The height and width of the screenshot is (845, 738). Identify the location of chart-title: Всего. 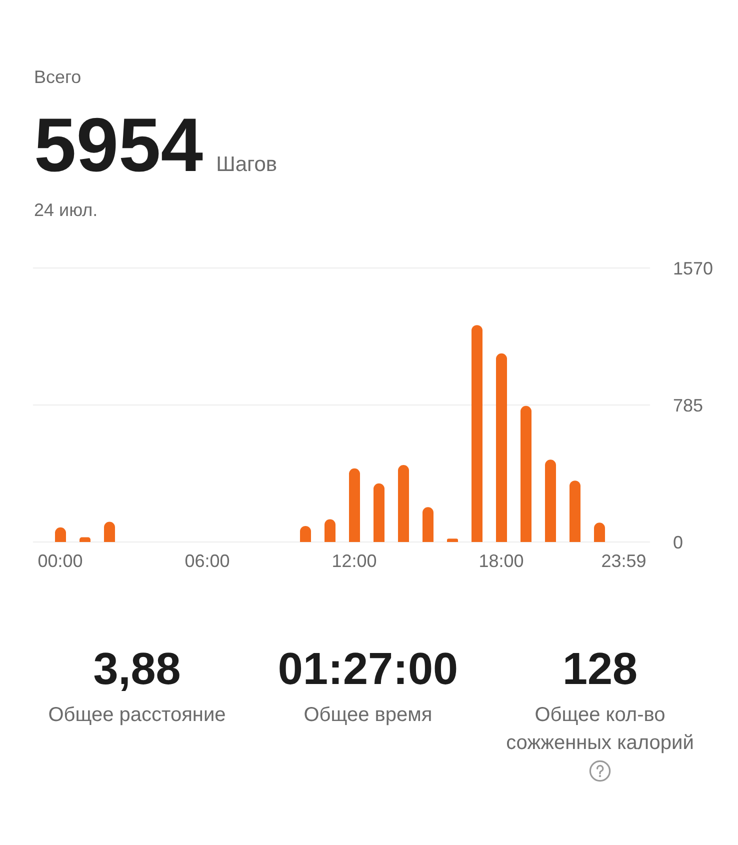
(58, 77).